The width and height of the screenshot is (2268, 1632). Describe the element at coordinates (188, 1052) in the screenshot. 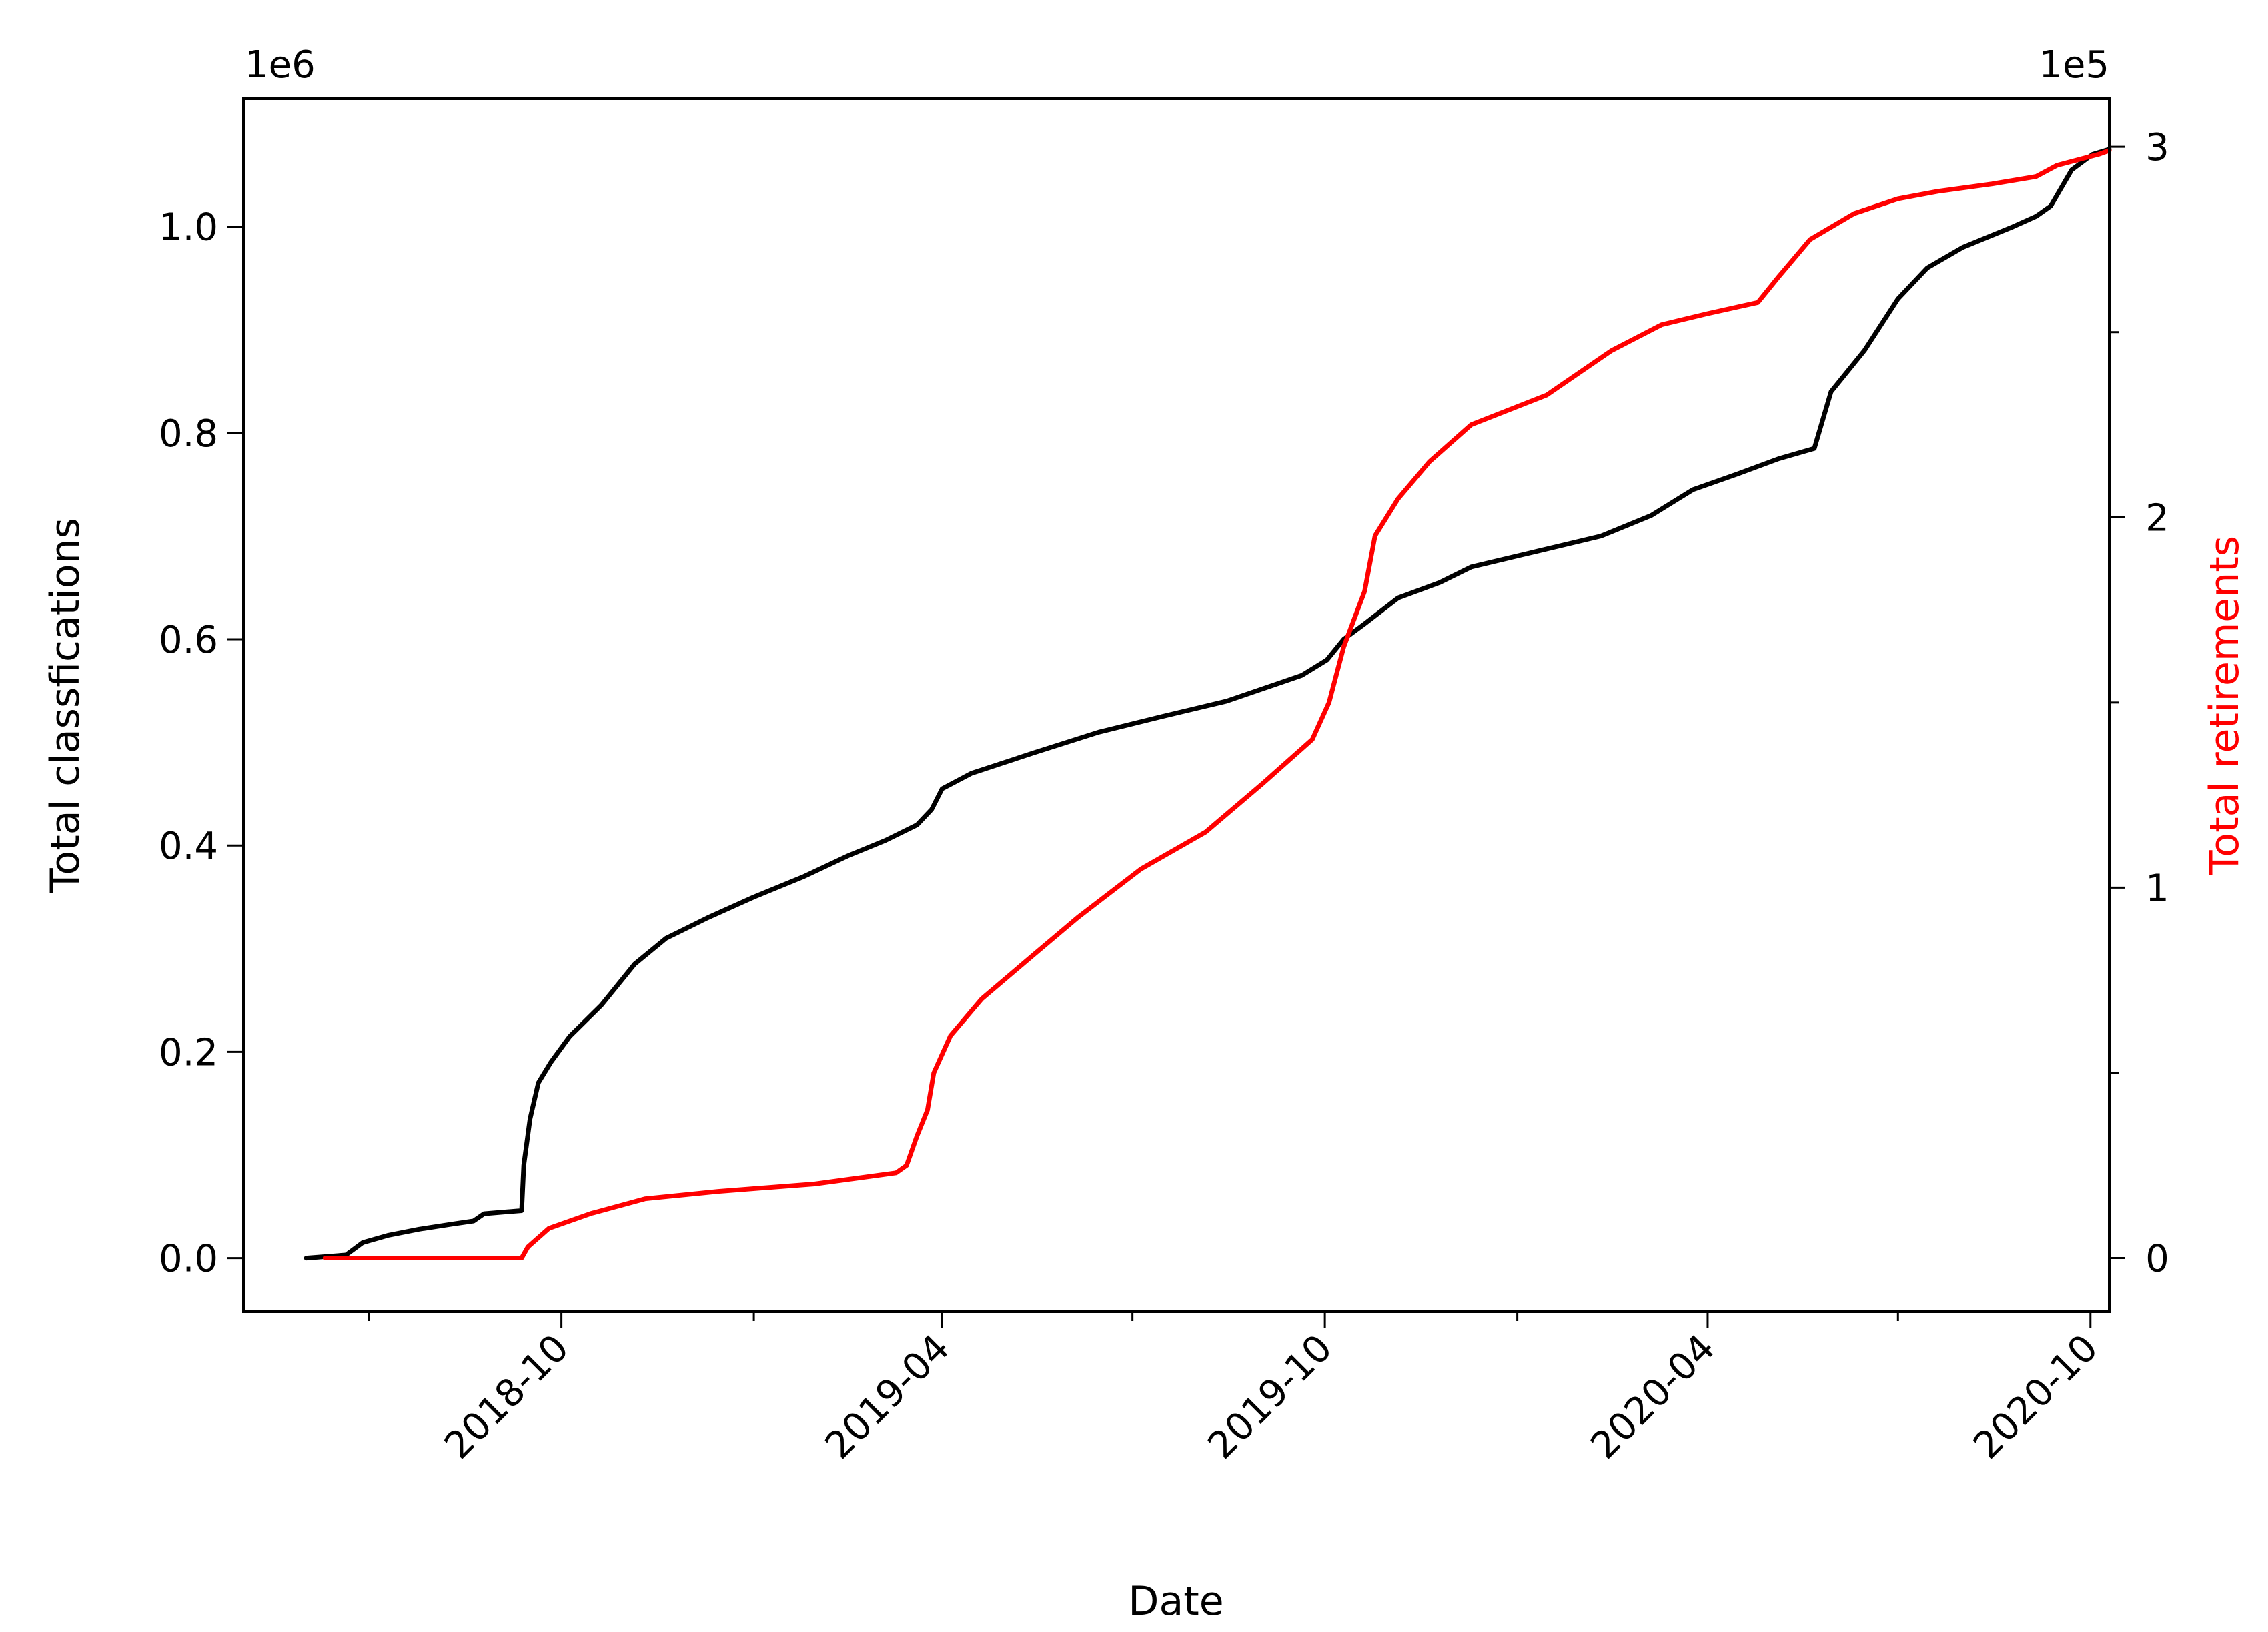

I see `left-y-tick-label: 0.2` at that location.